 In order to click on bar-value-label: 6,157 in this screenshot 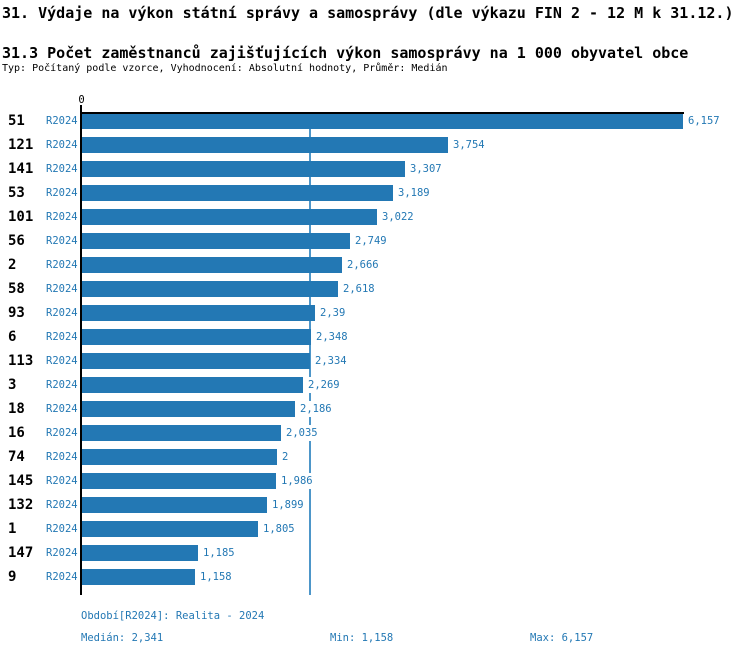, I will do `click(705, 121)`.